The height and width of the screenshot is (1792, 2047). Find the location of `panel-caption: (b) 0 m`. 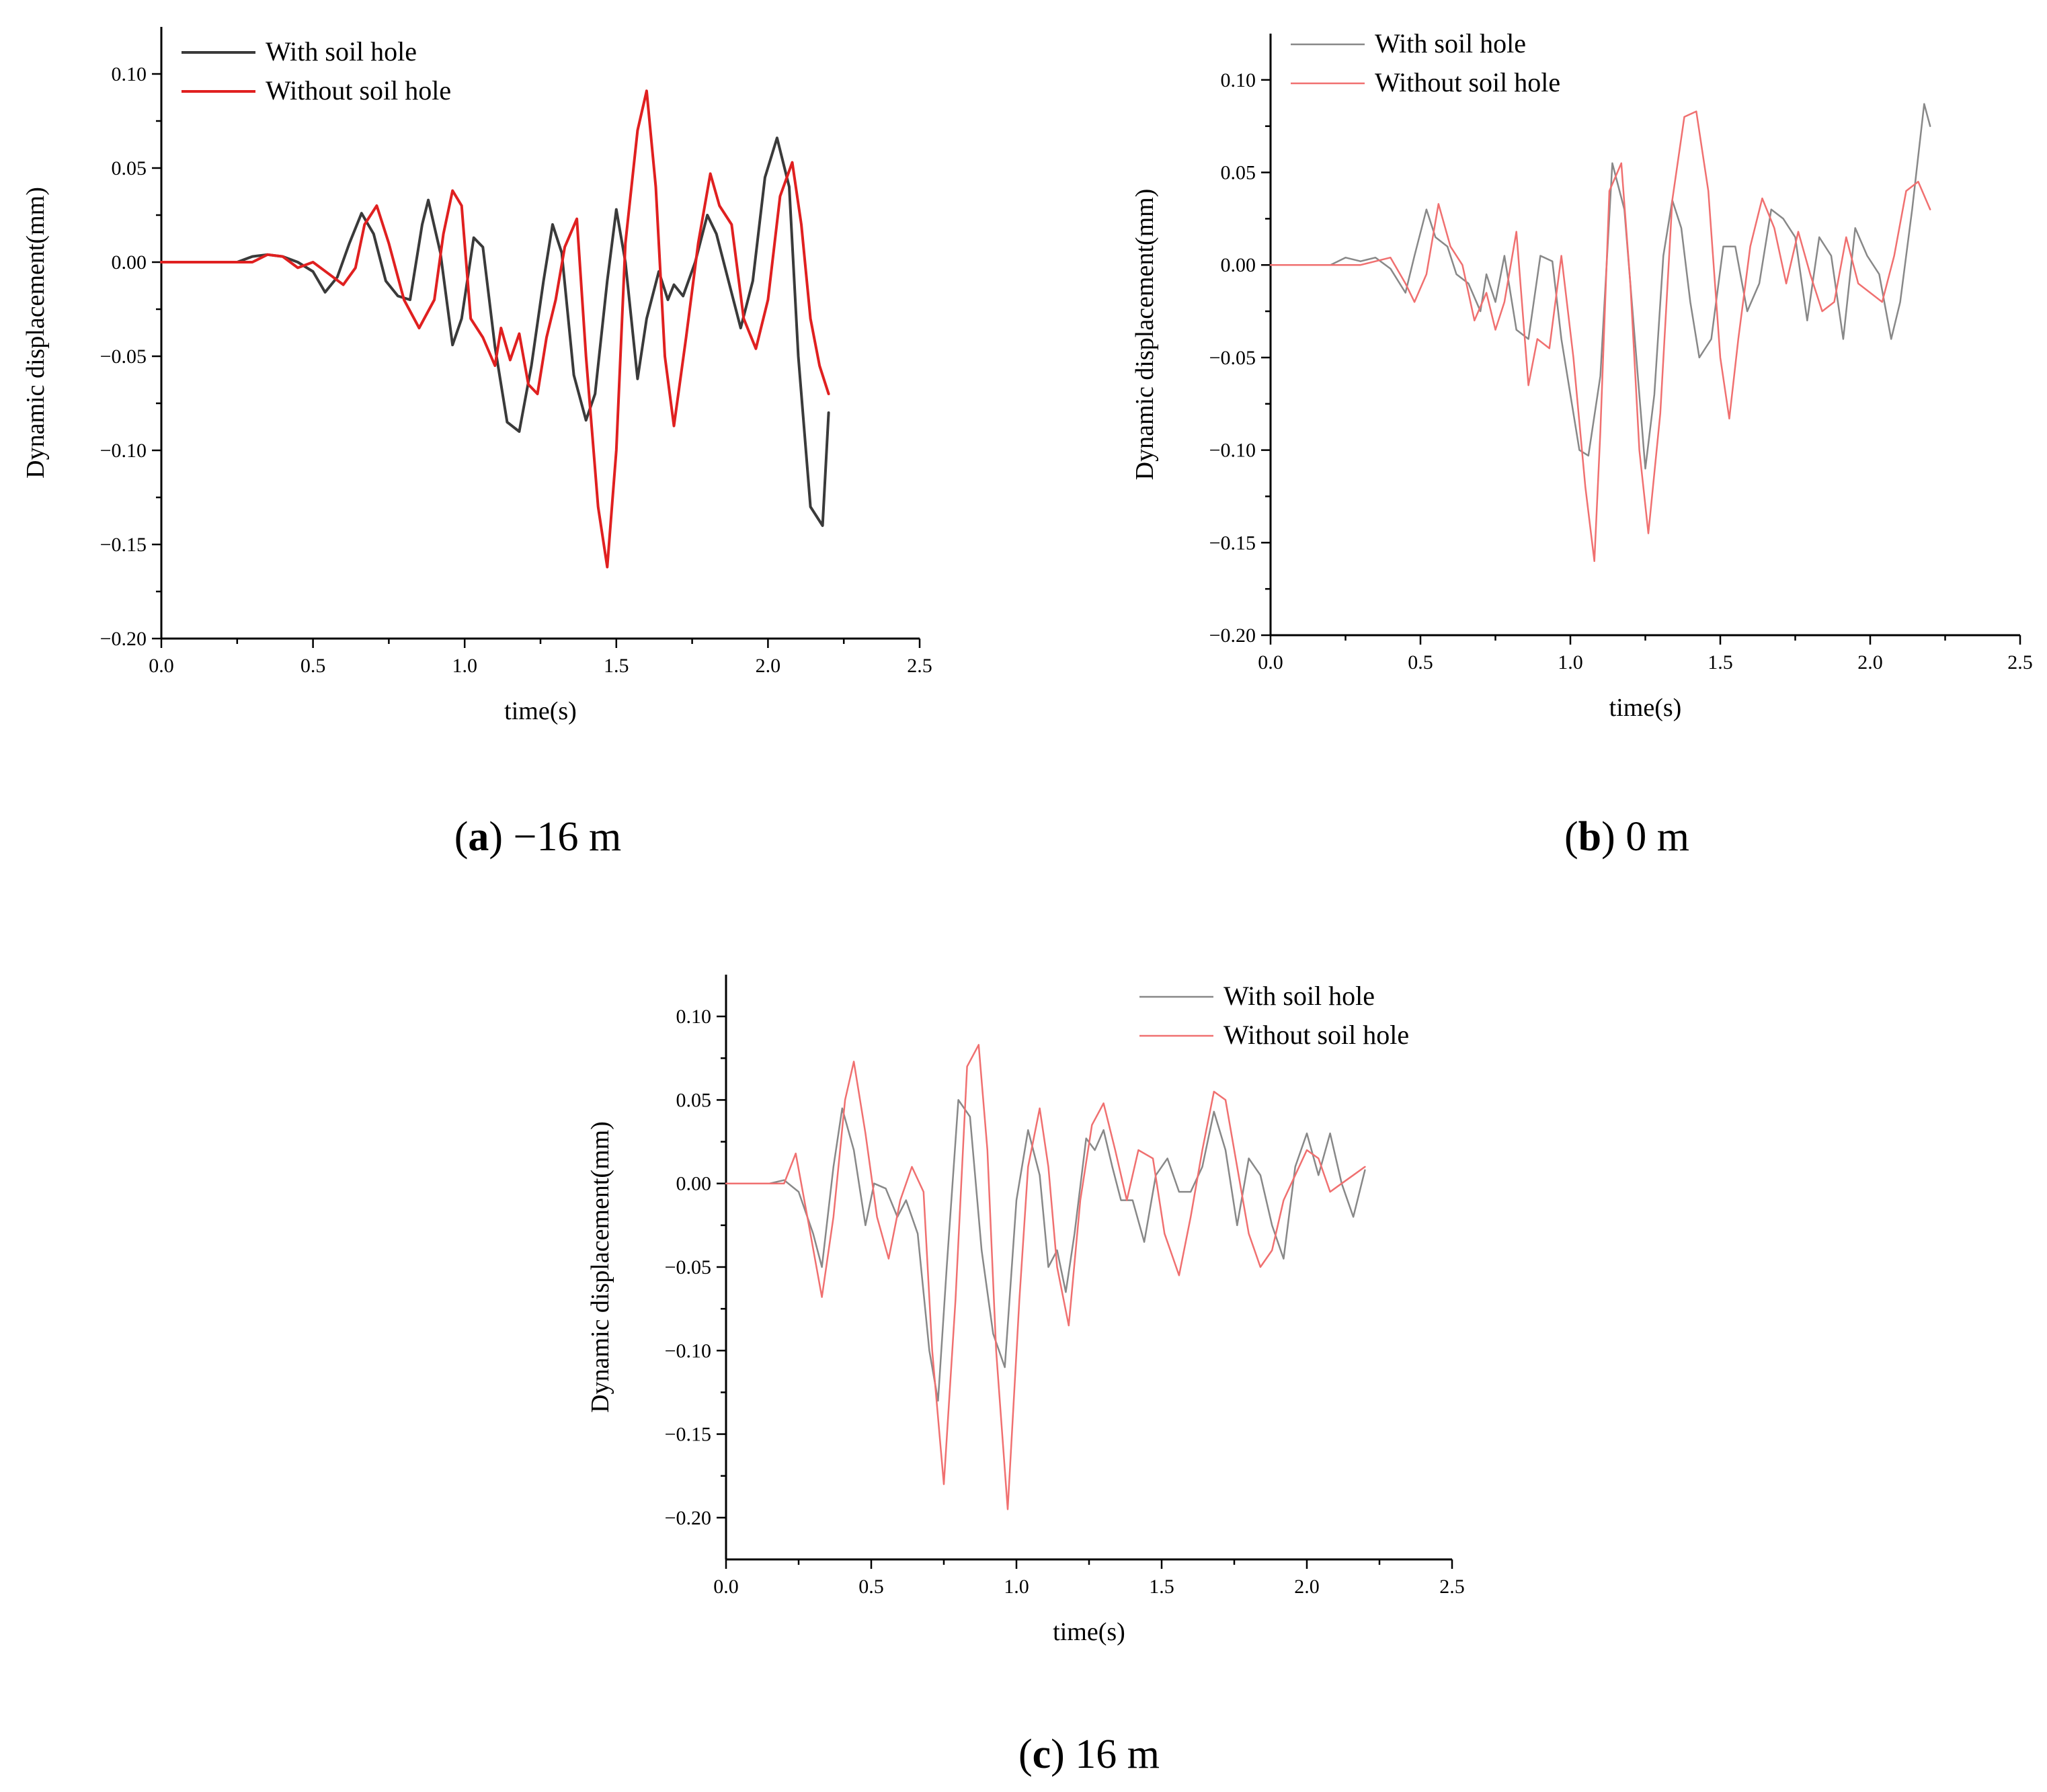

panel-caption: (b) 0 m is located at coordinates (1626, 837).